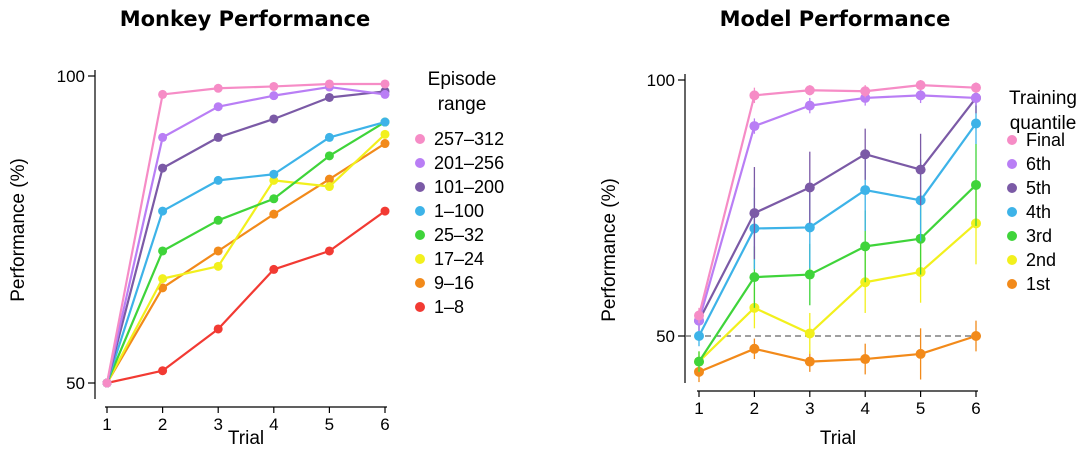  Describe the element at coordinates (459, 235) in the screenshot. I see `legend-label: 25–32` at that location.